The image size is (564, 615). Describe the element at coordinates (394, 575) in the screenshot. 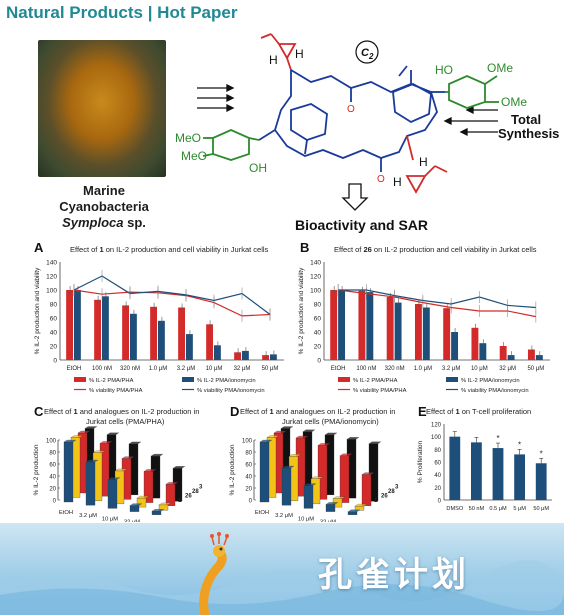

I see `banner-text: 孔雀计划` at that location.